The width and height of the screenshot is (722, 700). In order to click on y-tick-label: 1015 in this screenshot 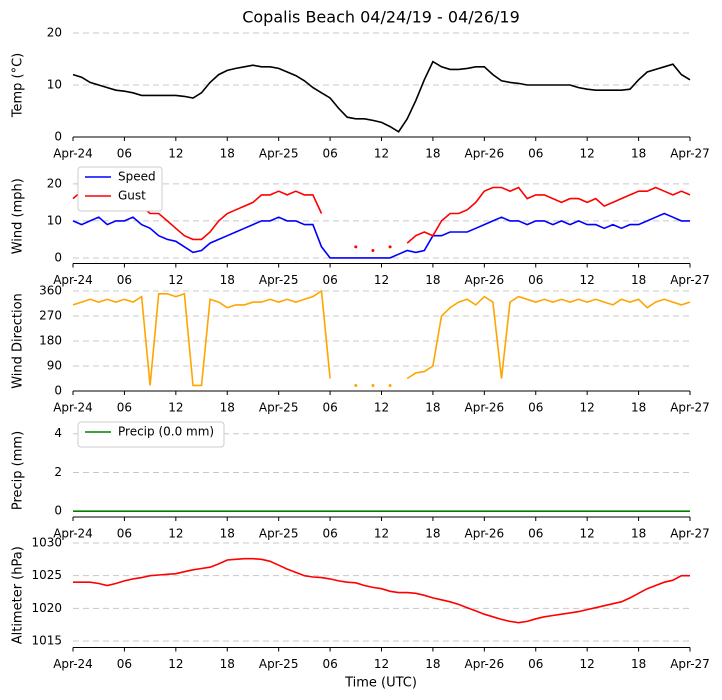, I will do `click(46, 640)`.